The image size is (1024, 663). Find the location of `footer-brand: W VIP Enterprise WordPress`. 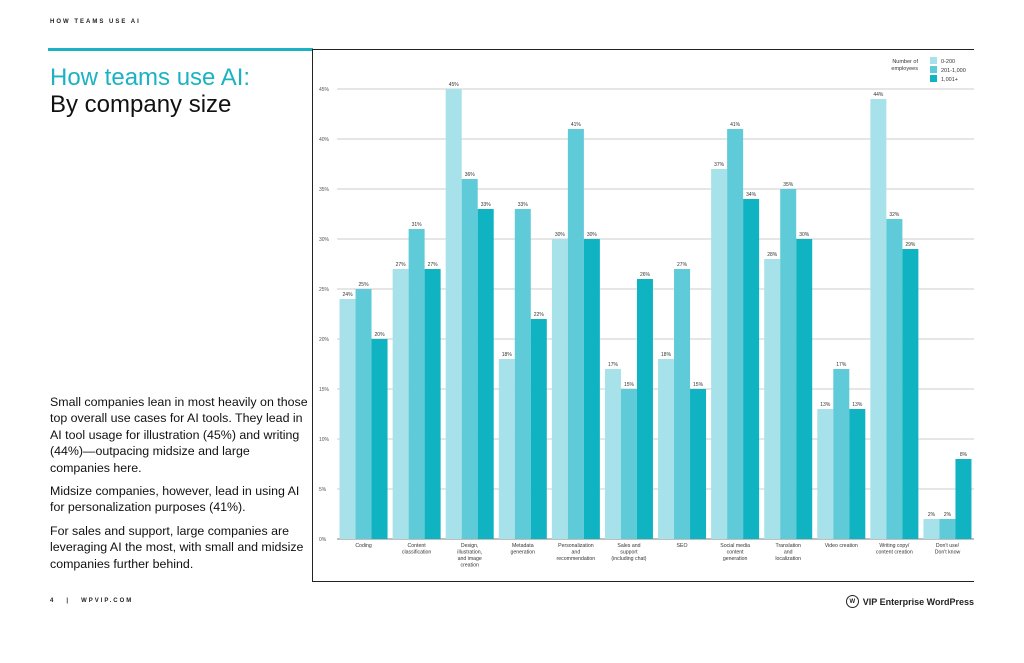

footer-brand: W VIP Enterprise WordPress is located at coordinates (909, 601).